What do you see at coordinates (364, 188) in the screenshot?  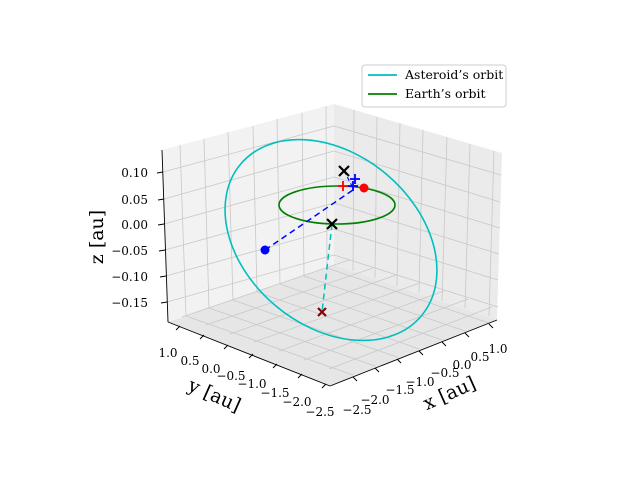 I see `earth-point-marker` at bounding box center [364, 188].